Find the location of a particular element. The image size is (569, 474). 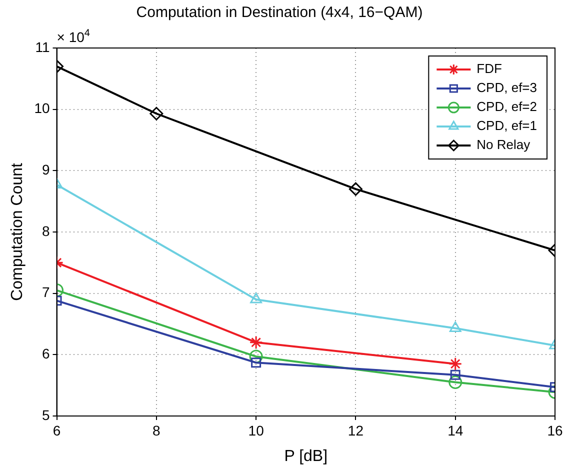

y-tick-label: 10 is located at coordinates (42, 108).